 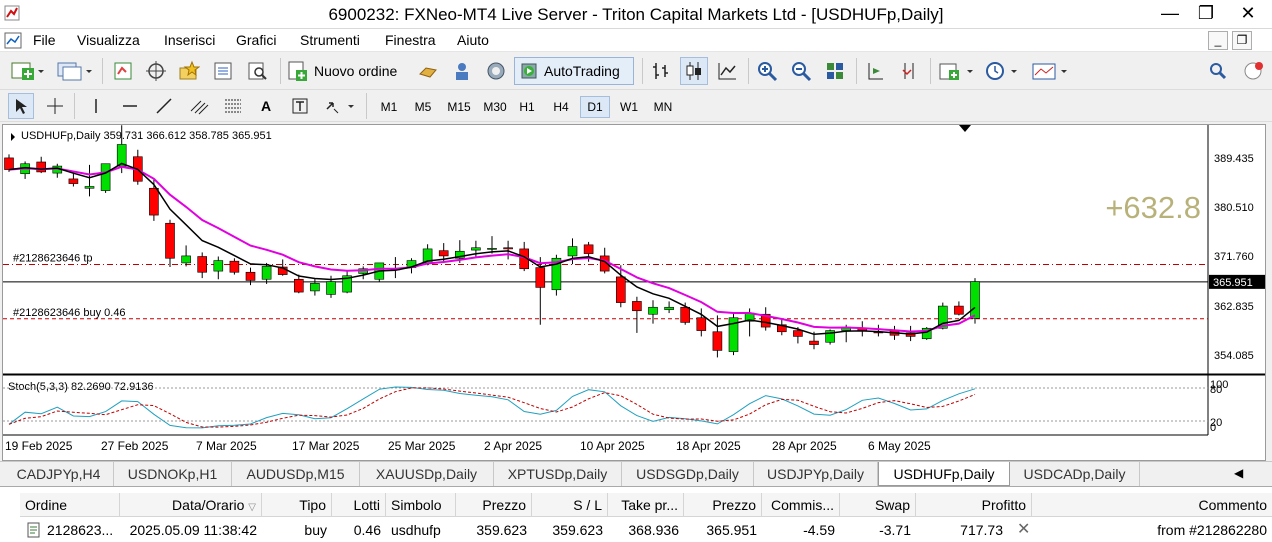 I want to click on tab-usdjpyp-daily: USDJPYp,Daily, so click(x=816, y=474).